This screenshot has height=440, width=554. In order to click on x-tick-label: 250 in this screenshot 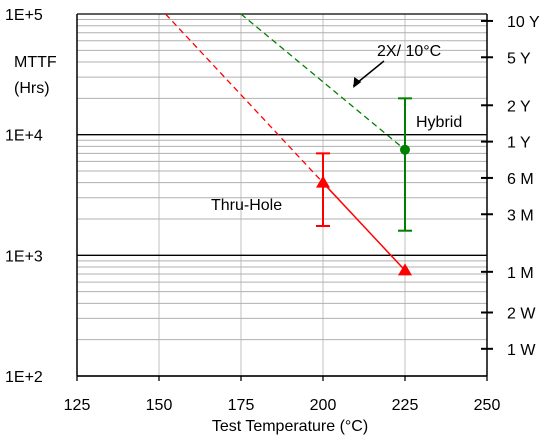, I will do `click(487, 405)`.